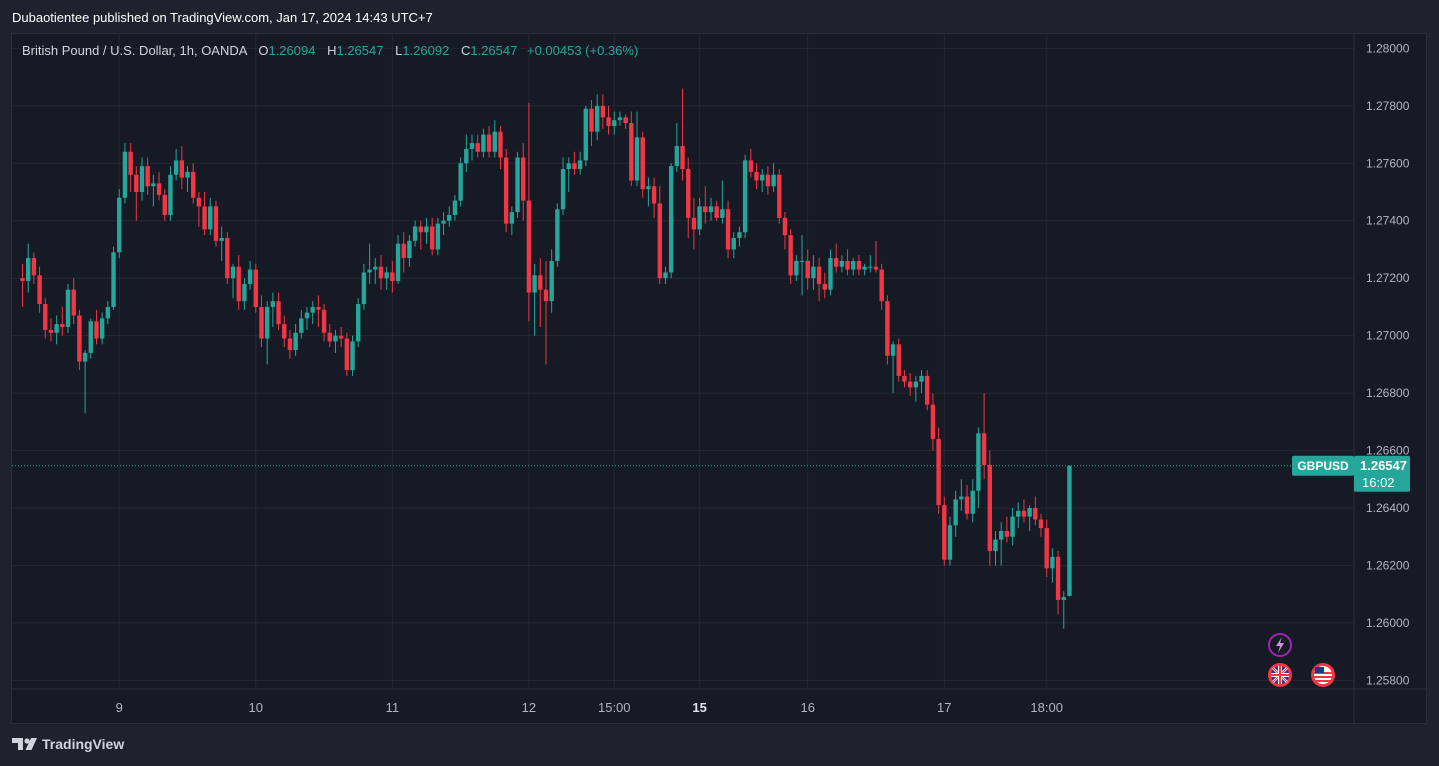 This screenshot has width=1439, height=766. I want to click on high-value: 1.26547, so click(359, 50).